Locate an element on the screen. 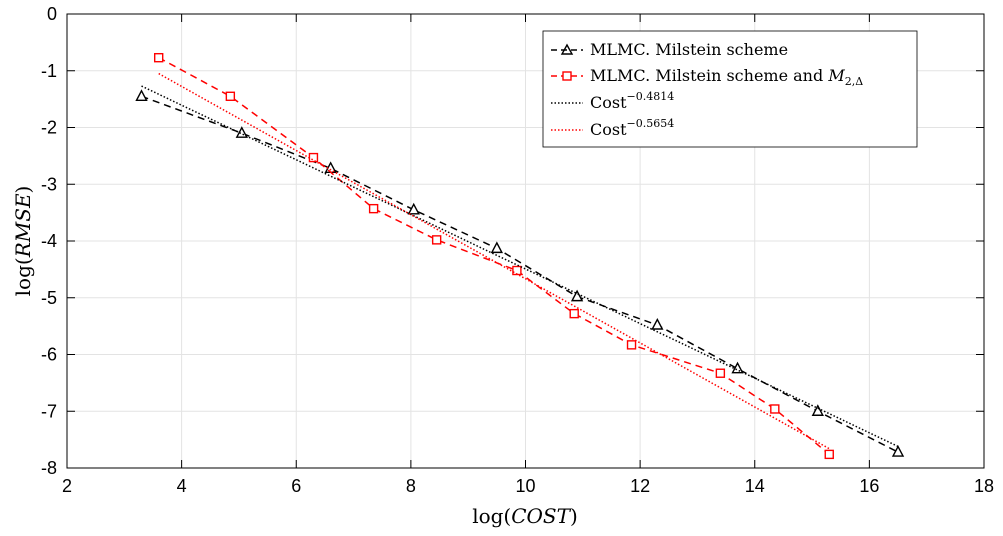 This screenshot has height=536, width=1003. x-tick-label: 6 is located at coordinates (296, 486).